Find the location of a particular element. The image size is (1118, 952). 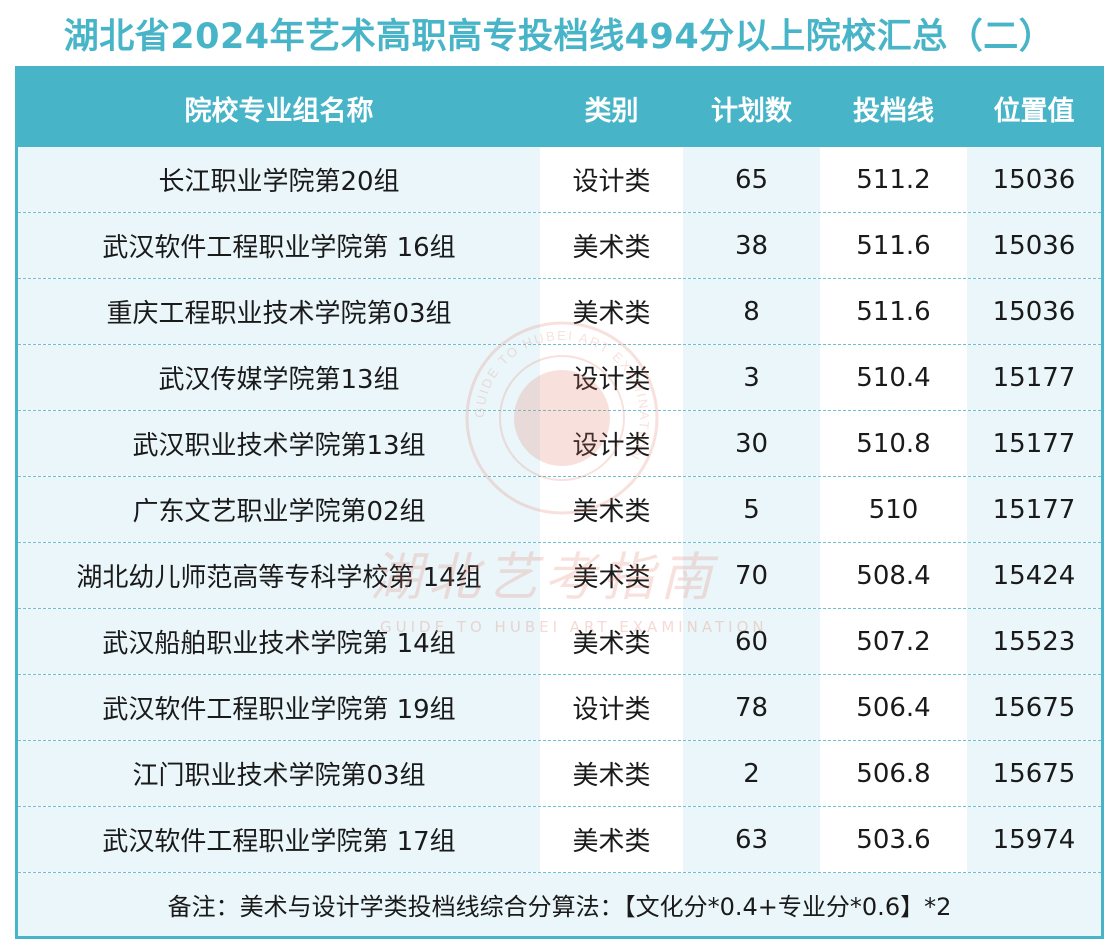

plan-count-cell: 38 is located at coordinates (751, 245).